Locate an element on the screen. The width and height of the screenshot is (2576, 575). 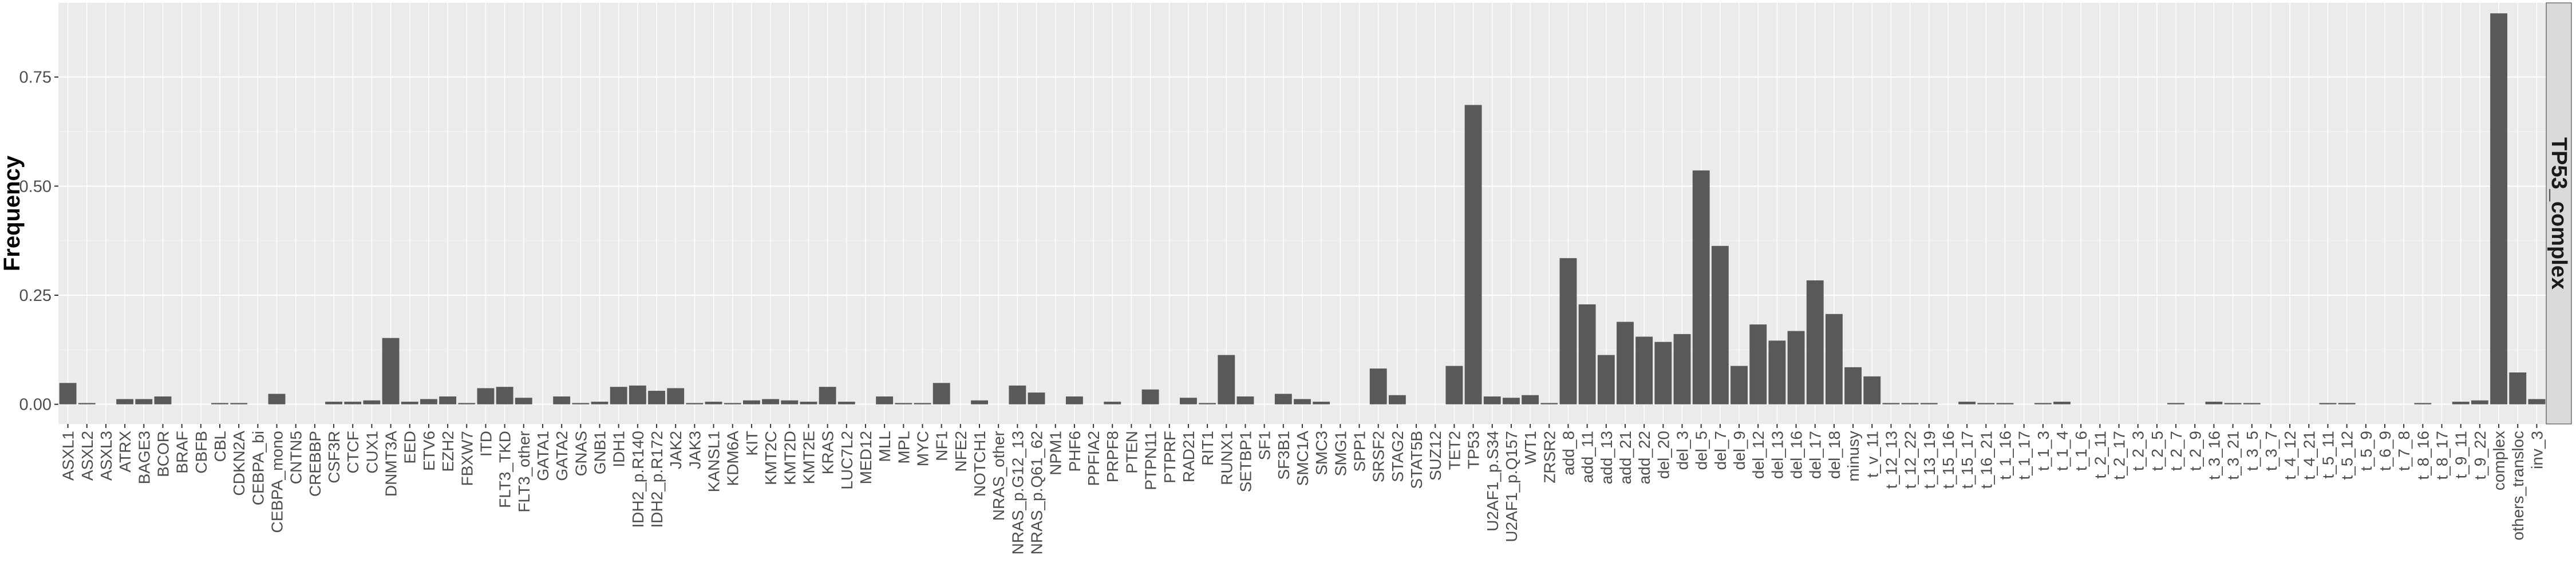
x-tick-label: KANSL1 is located at coordinates (714, 461).